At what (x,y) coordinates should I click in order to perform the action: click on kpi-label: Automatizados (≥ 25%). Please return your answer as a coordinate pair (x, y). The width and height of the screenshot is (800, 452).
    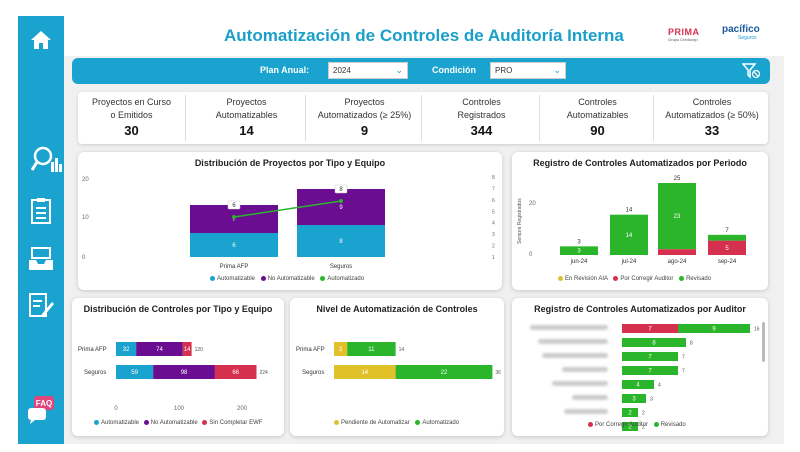
    Looking at the image, I should click on (364, 115).